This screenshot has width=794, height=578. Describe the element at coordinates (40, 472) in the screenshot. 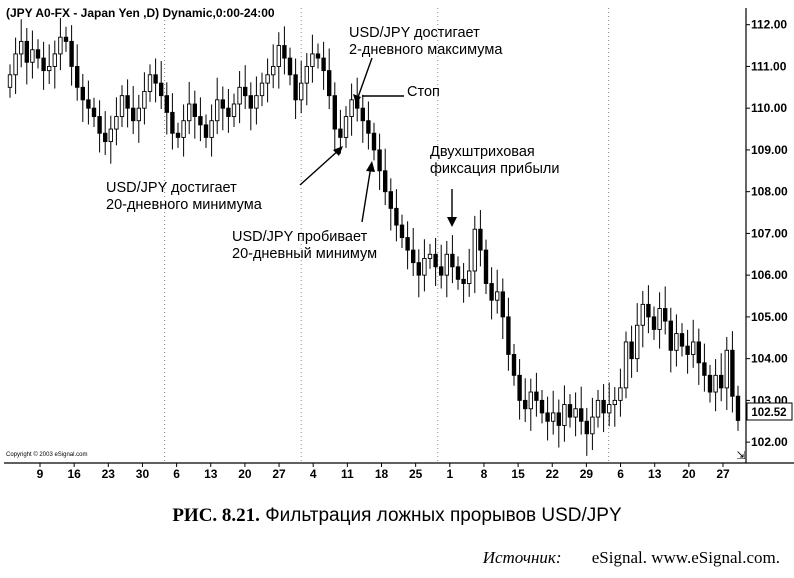

I see `x-tick-label: 9` at that location.